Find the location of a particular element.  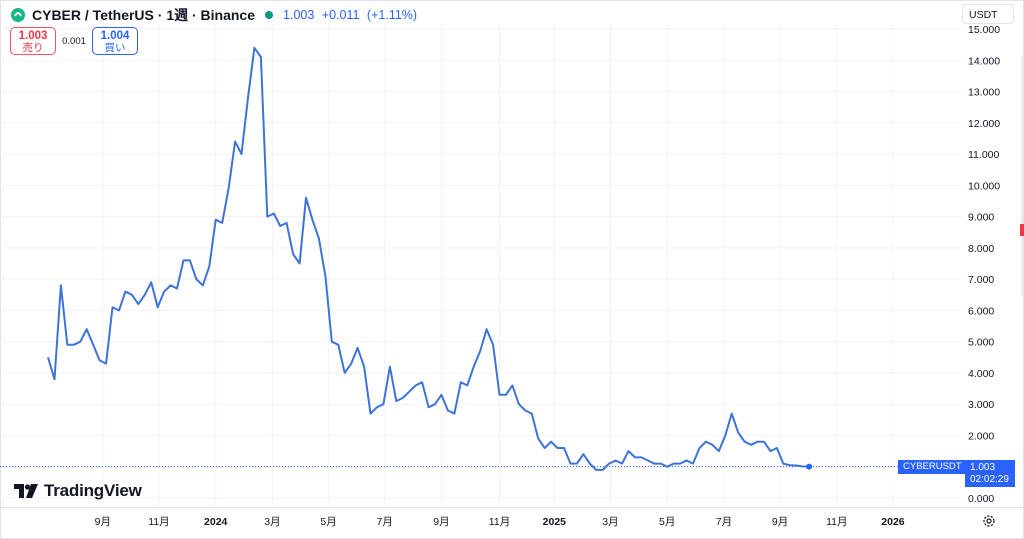

y-tick-label: 9.000 is located at coordinates (981, 218).